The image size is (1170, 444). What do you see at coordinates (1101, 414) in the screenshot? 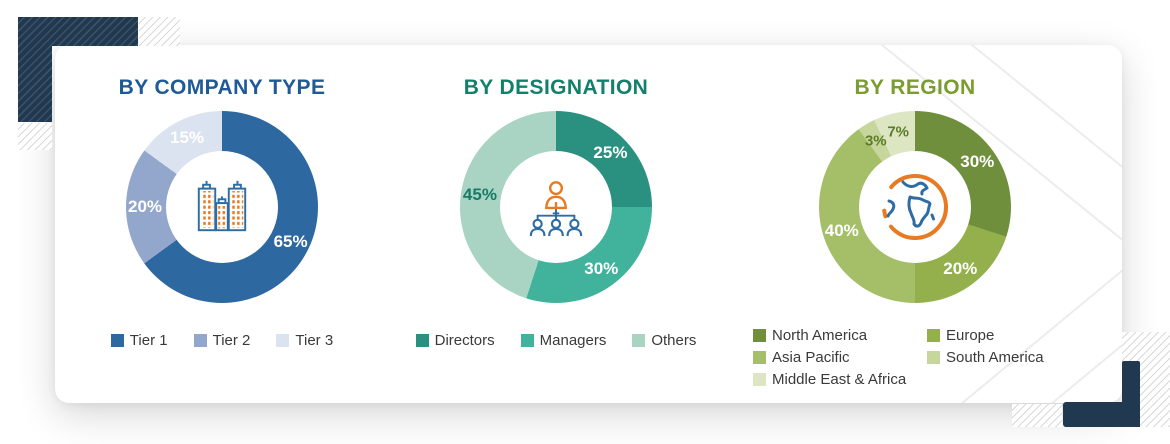
I see `corner-accent-bottom-right-horizontal` at bounding box center [1101, 414].